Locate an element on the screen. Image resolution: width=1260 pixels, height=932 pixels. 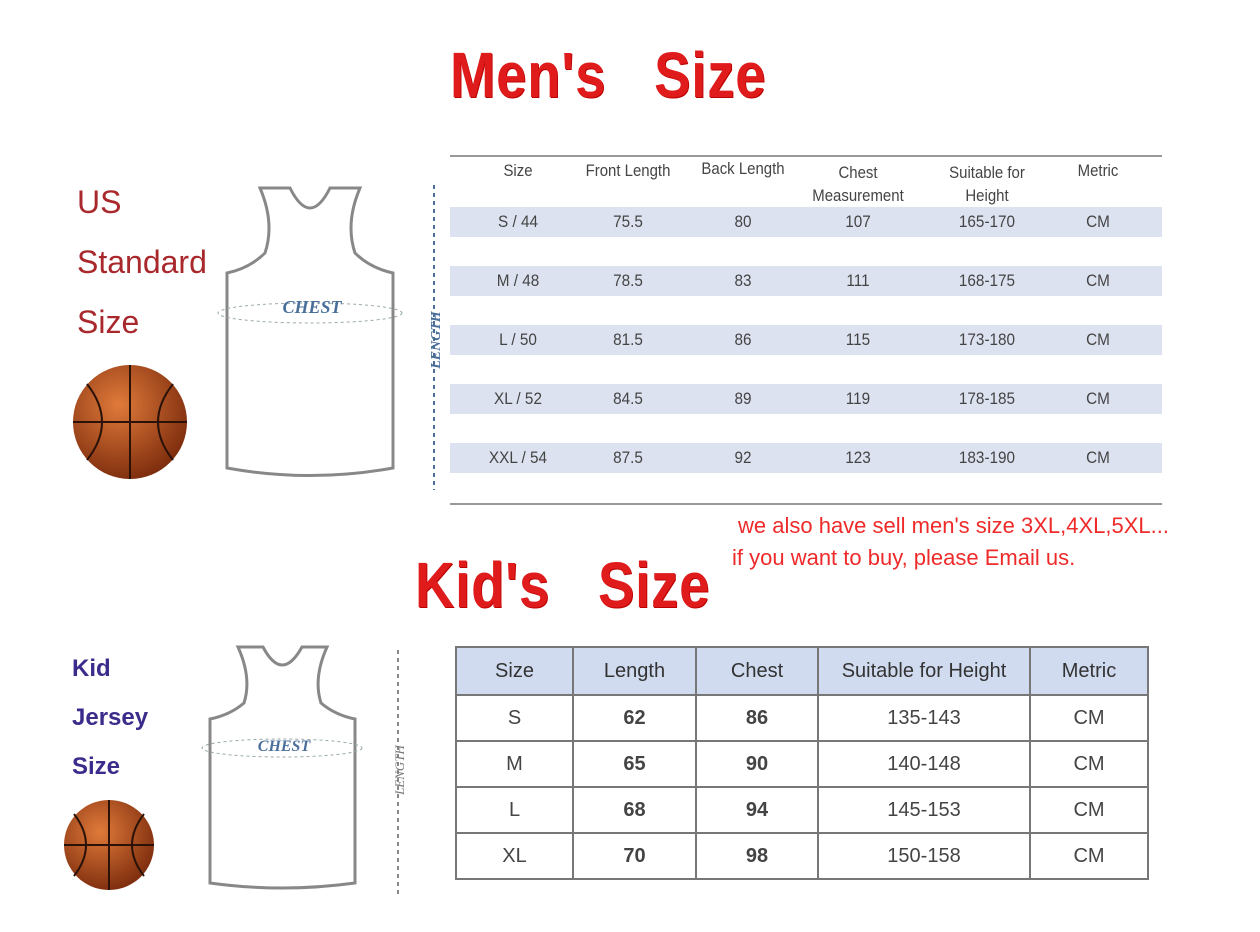
table-cell: L is located at coordinates (514, 810).